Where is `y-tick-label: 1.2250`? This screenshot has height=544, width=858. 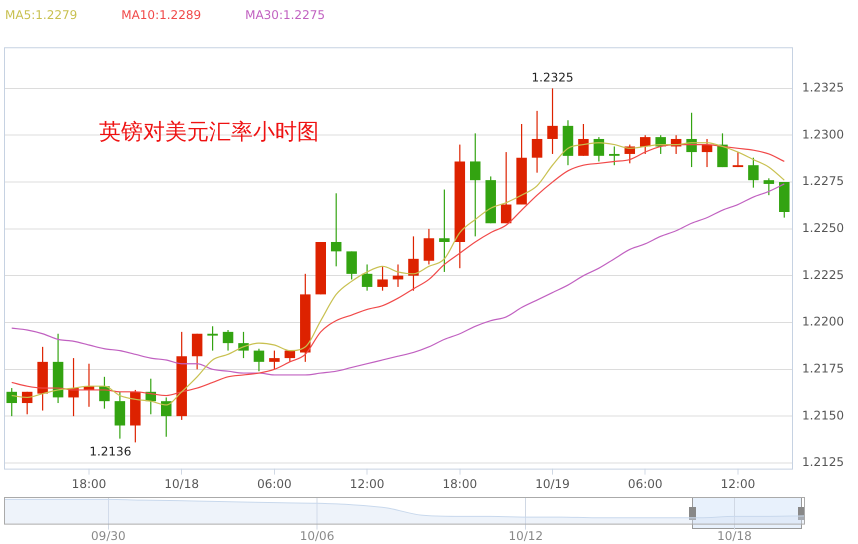
y-tick-label: 1.2250 is located at coordinates (823, 227).